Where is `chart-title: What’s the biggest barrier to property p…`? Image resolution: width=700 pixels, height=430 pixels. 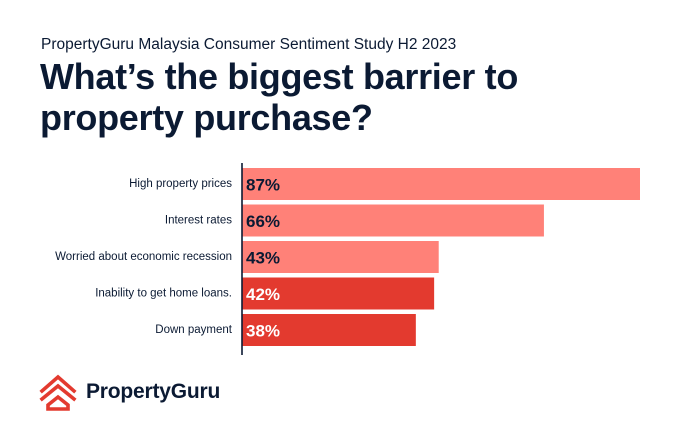
chart-title: What’s the biggest barrier to property p… is located at coordinates (279, 97).